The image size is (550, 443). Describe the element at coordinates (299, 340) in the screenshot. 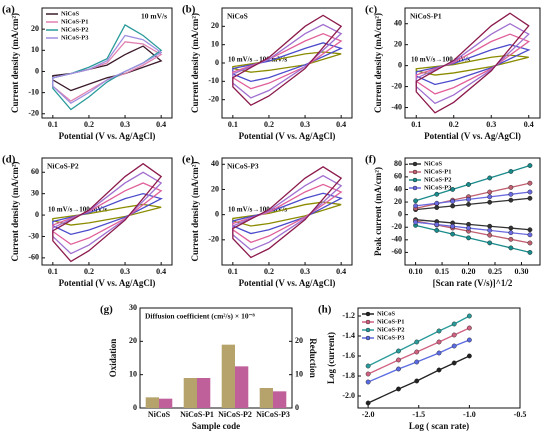

I see `y2-tick-label: 20` at that location.